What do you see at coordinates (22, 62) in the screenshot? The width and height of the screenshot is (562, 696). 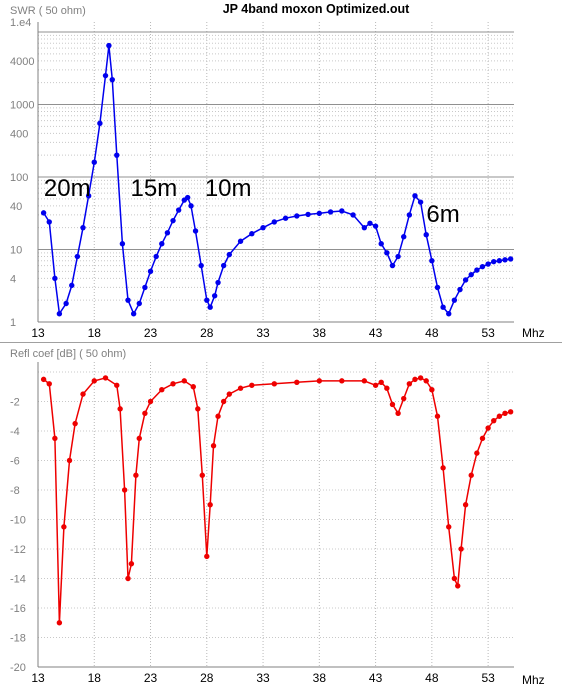 I see `swr-y-tick-label: 4000` at bounding box center [22, 62].